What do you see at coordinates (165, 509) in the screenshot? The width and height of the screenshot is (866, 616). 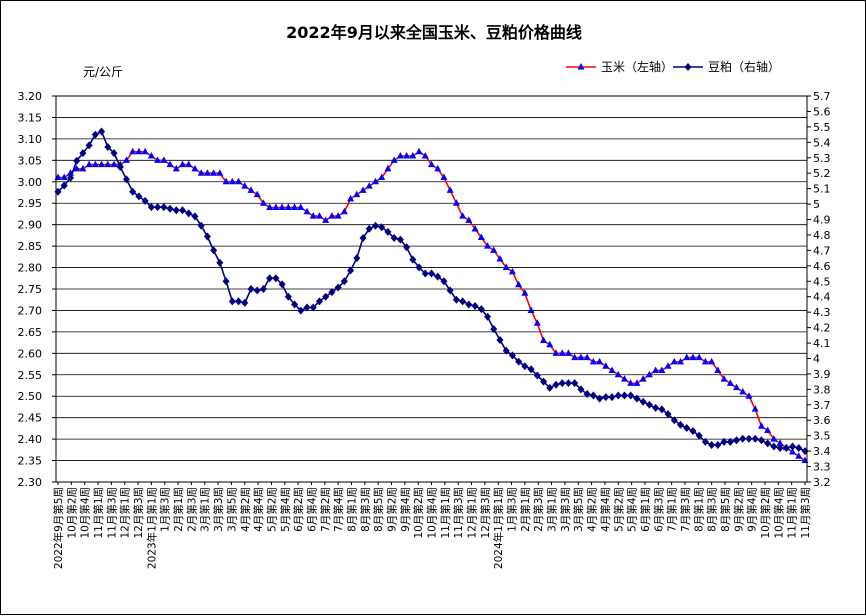 I see `x-tick-label: 1月第3周` at bounding box center [165, 509].